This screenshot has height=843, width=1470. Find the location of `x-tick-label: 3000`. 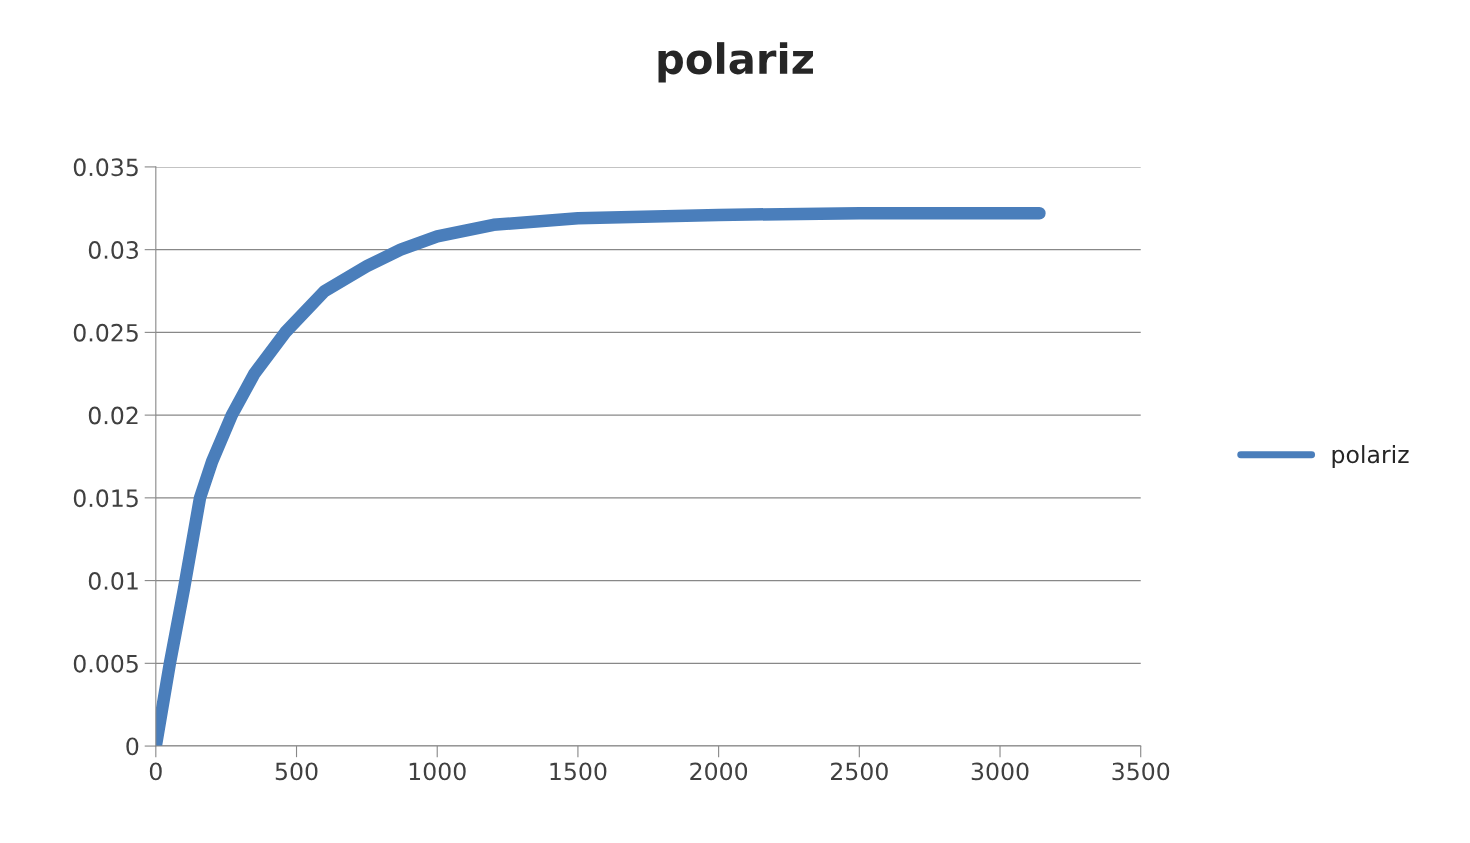

x-tick-label: 3000 is located at coordinates (1000, 771).